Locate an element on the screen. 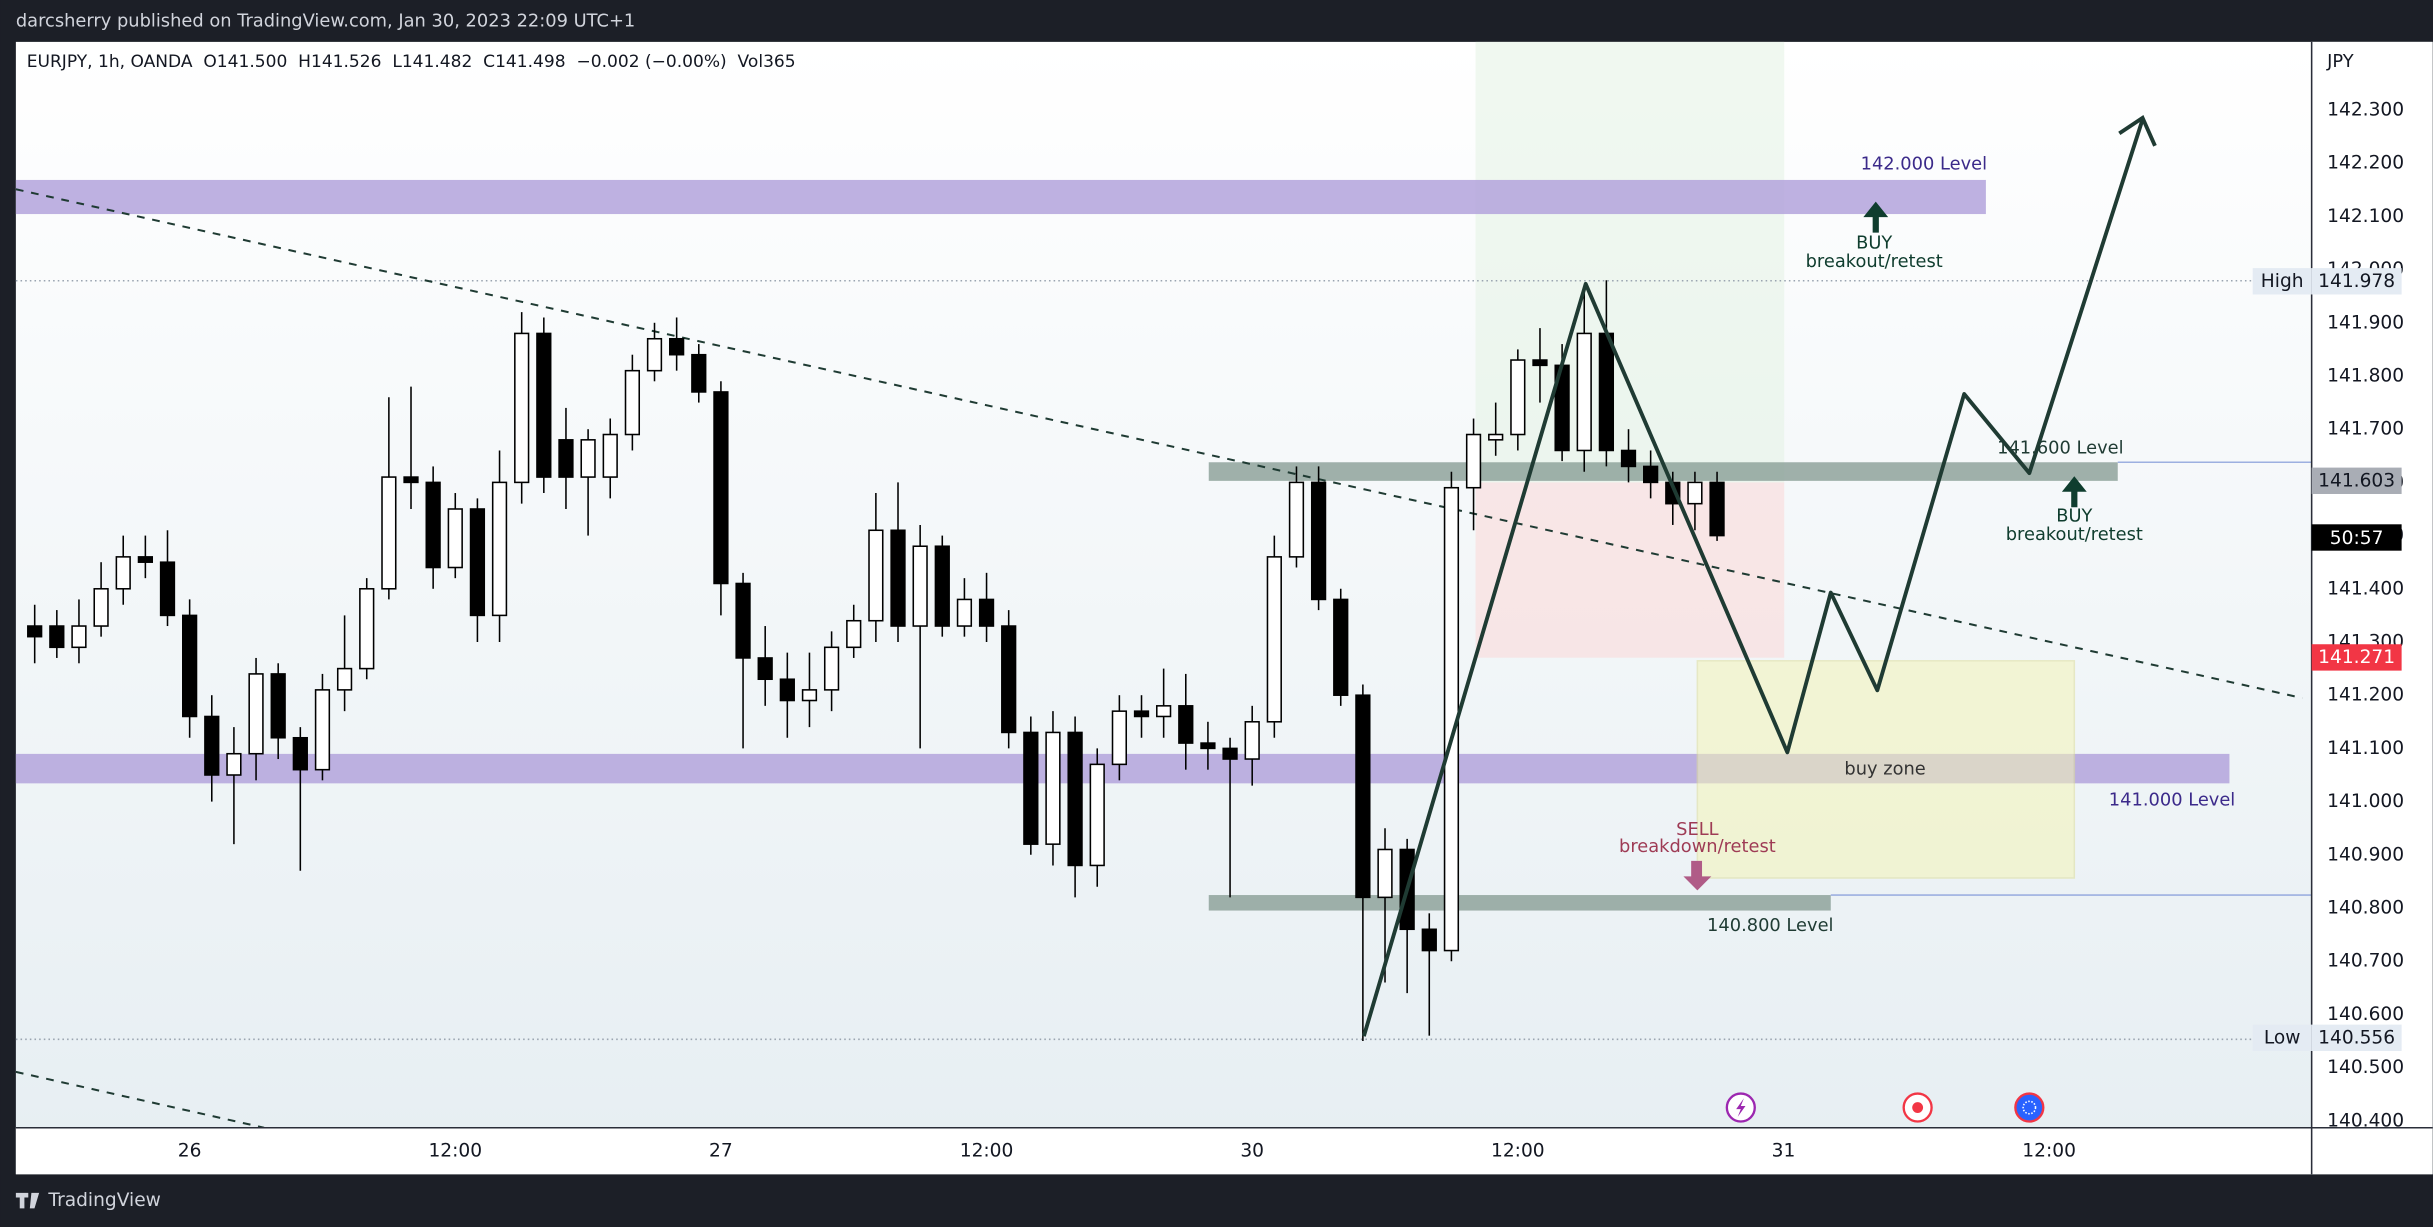 This screenshot has height=1227, width=2433. x-tick-label: 31 is located at coordinates (1784, 1150).